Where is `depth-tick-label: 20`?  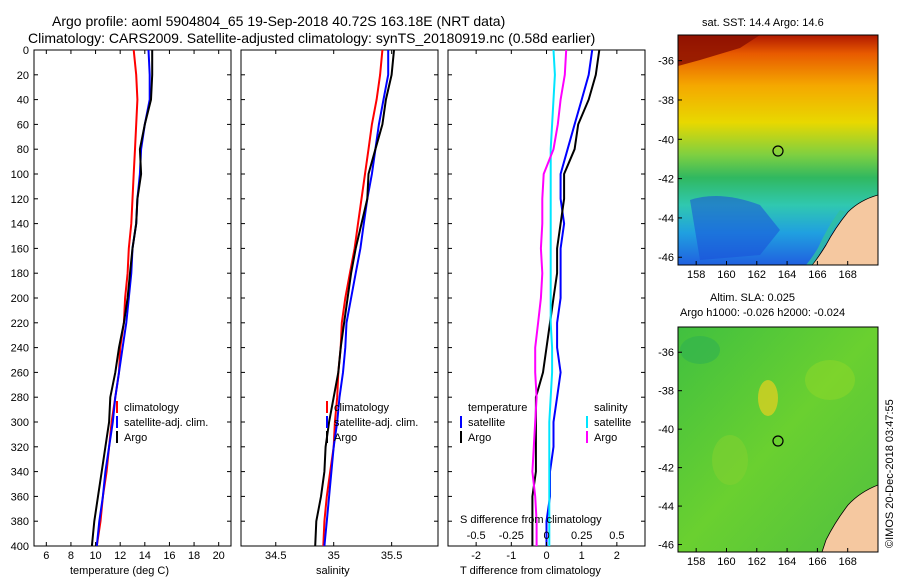
depth-tick-label: 20 is located at coordinates (23, 76).